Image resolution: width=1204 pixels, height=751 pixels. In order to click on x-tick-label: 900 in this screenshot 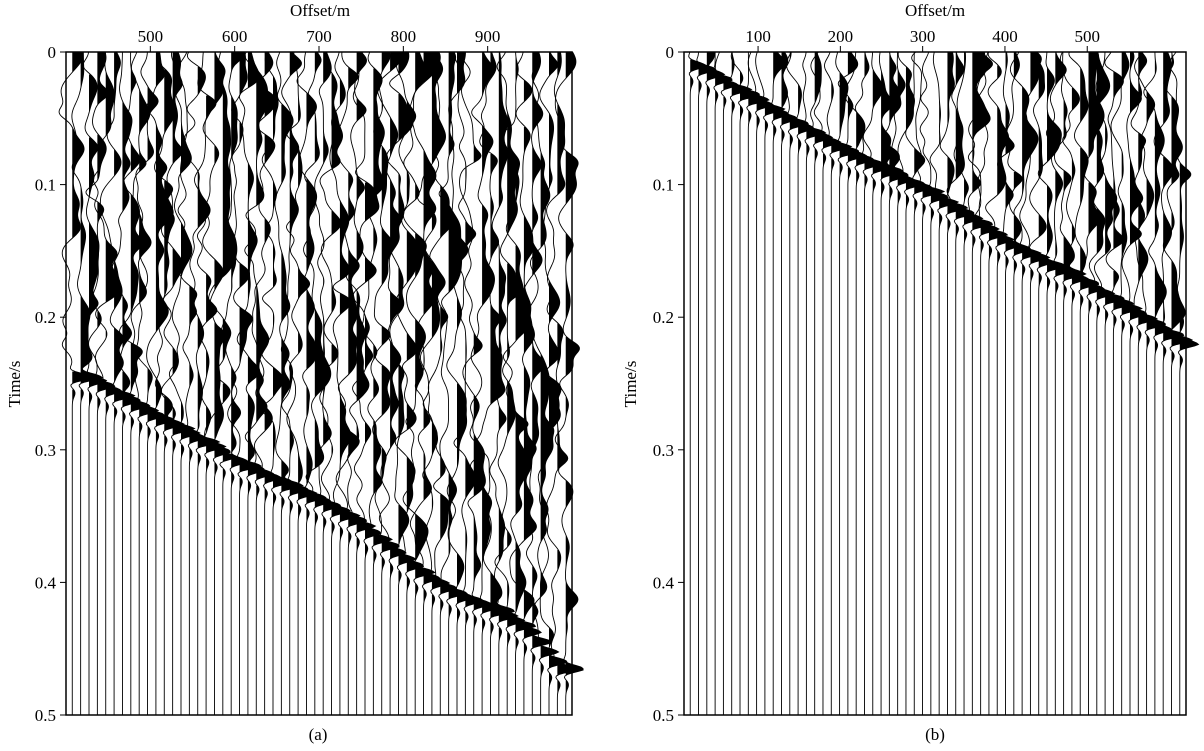, I will do `click(488, 36)`.